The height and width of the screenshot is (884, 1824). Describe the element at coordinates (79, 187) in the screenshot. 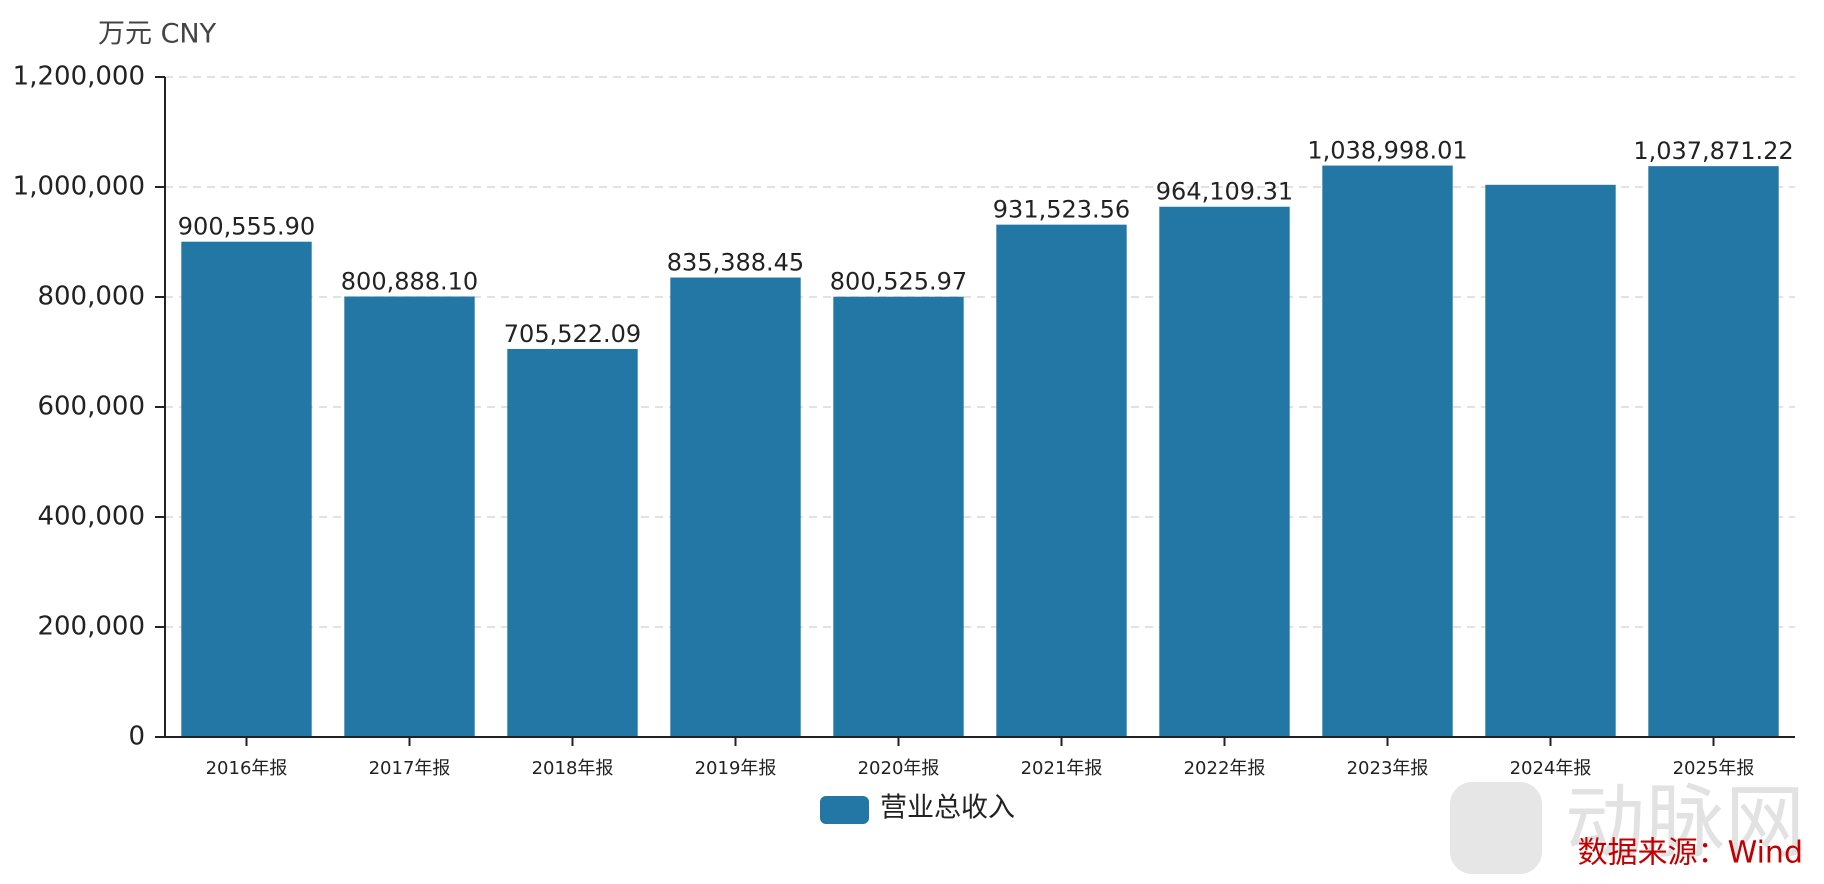

I see `y-tick-label: 1,000,000` at that location.